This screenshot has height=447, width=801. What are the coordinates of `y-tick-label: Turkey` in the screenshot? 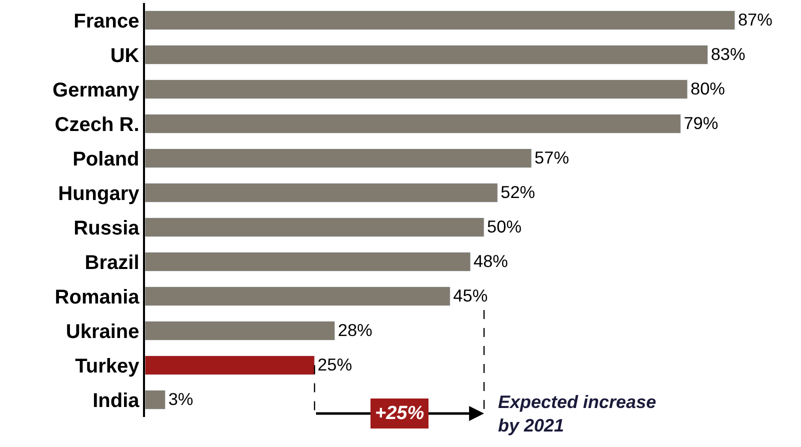 It's located at (107, 366).